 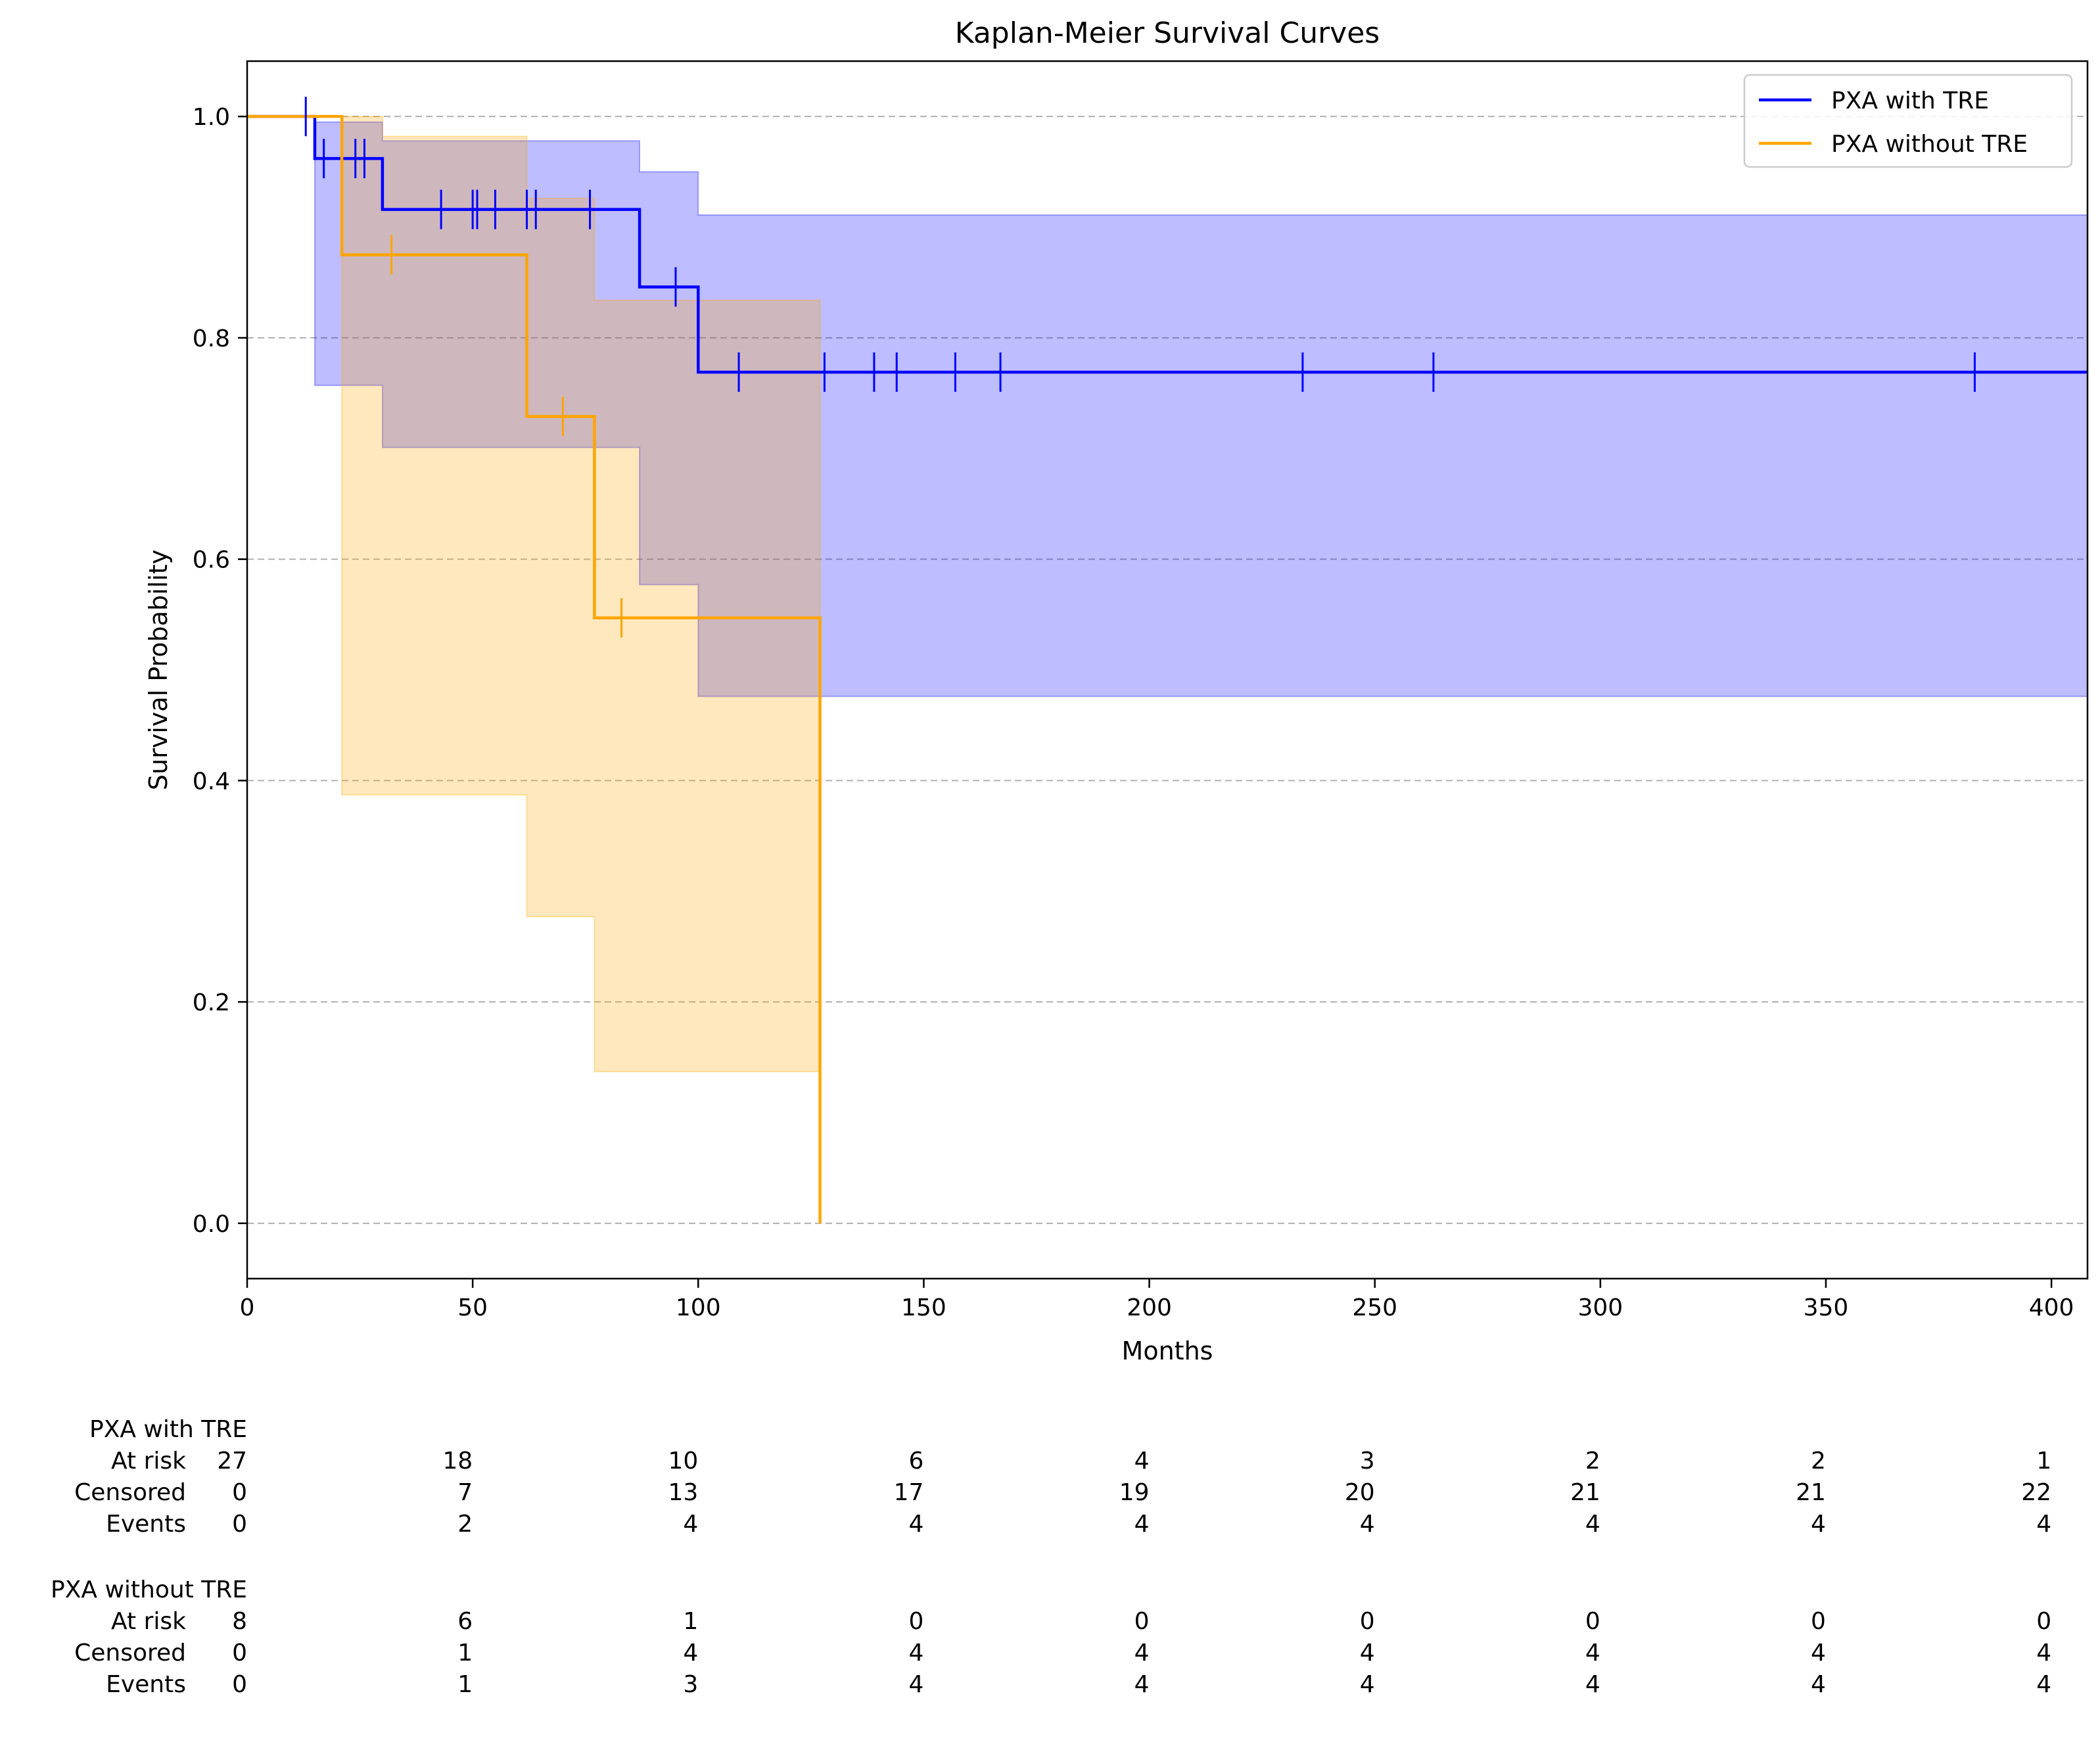 I want to click on risk-table-cell-1-events-100: 4, so click(x=690, y=1524).